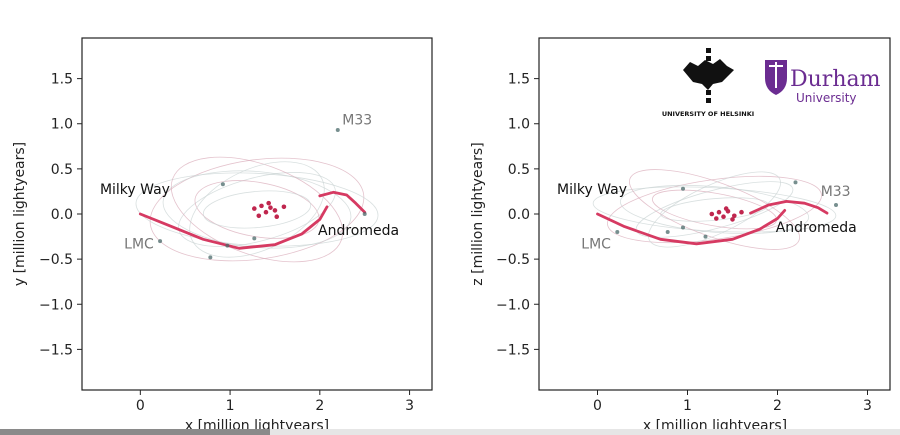  I want to click on video-progress-fill, so click(135, 432).